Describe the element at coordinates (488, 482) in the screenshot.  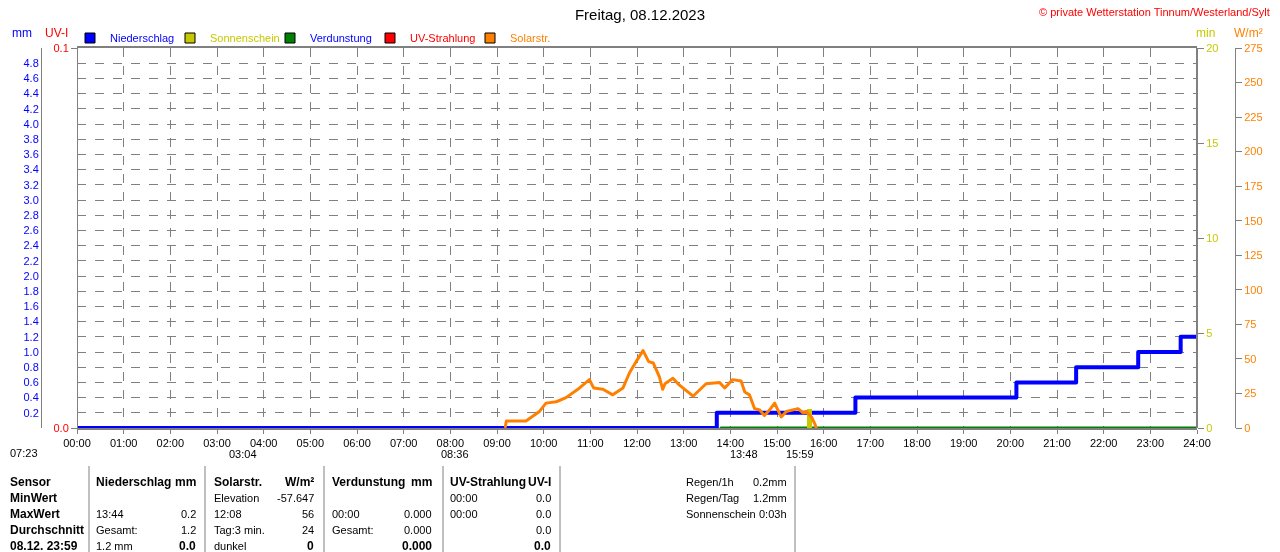
I see `category-label: UV-Strahlung` at that location.